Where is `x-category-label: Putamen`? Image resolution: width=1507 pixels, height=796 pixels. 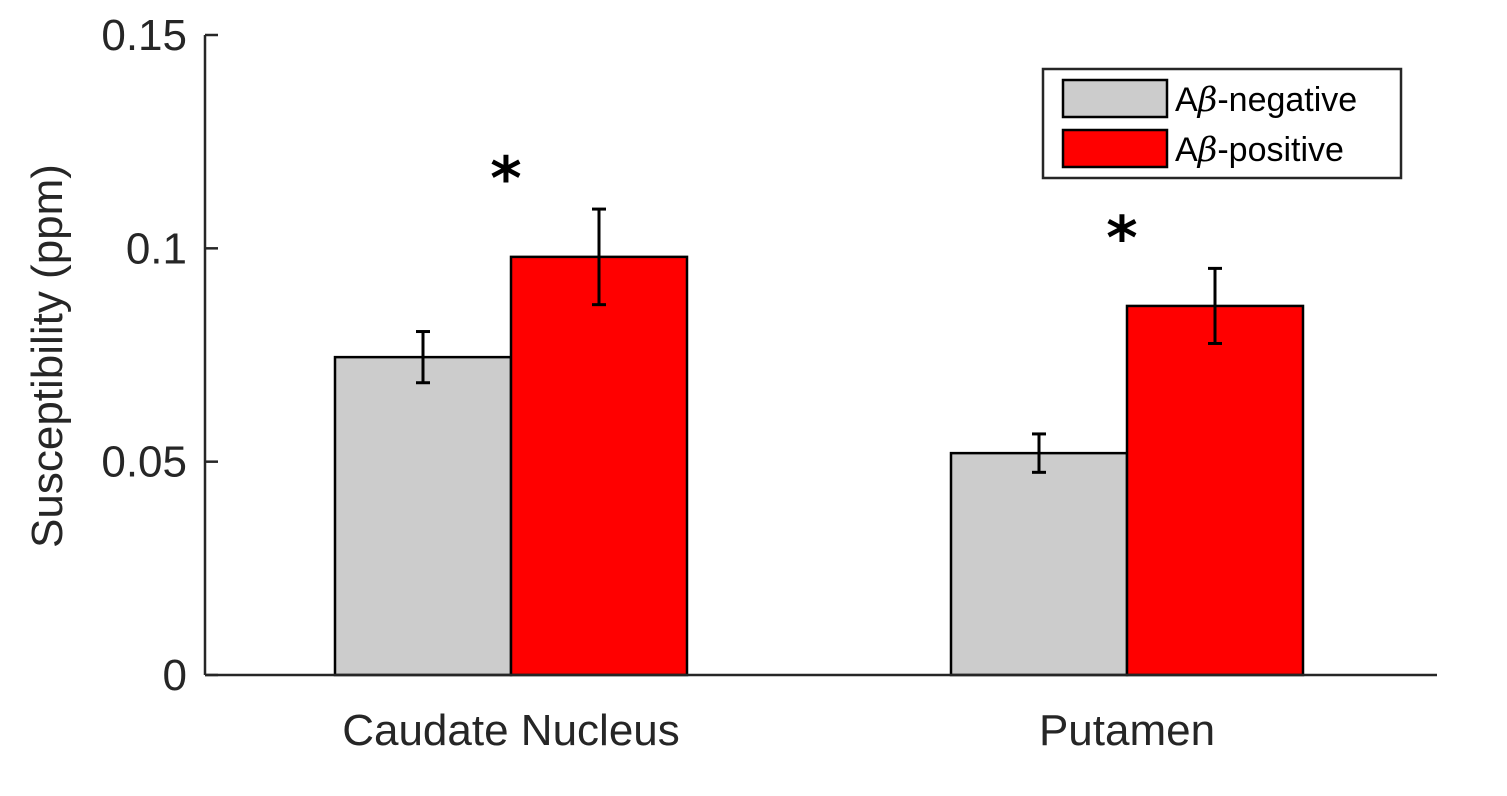
x-category-label: Putamen is located at coordinates (1127, 730).